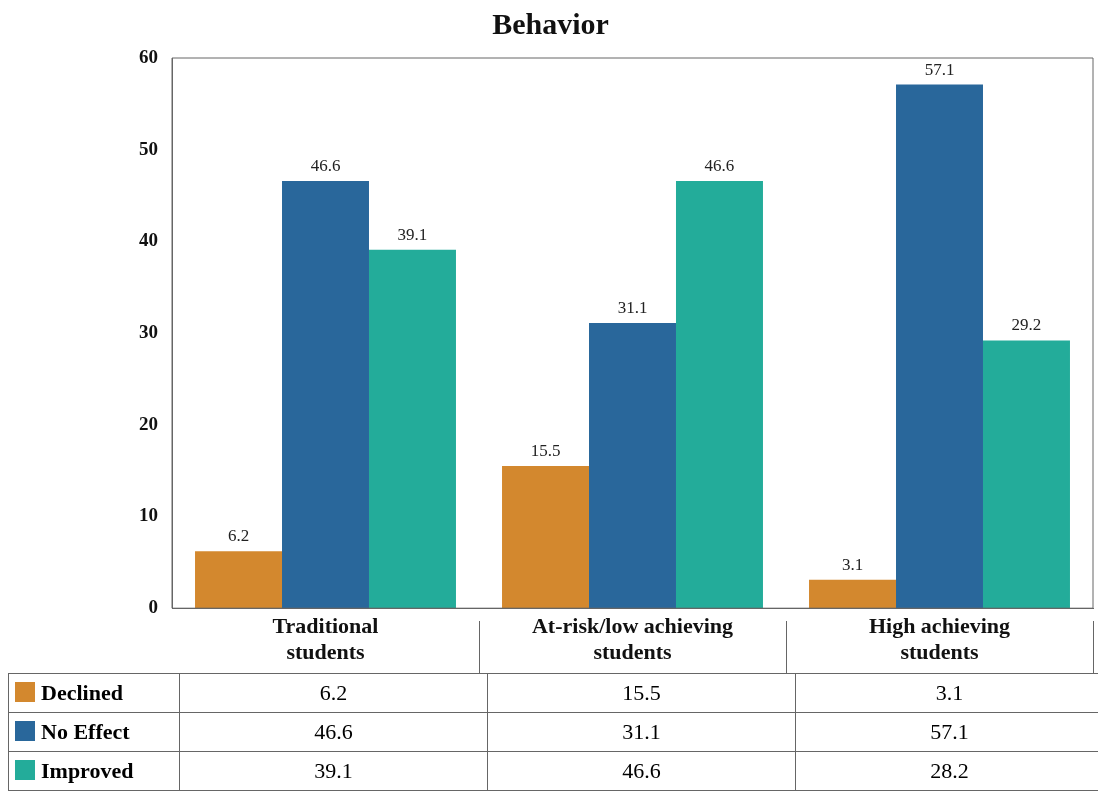  What do you see at coordinates (87, 770) in the screenshot?
I see `legend-label: Improved` at bounding box center [87, 770].